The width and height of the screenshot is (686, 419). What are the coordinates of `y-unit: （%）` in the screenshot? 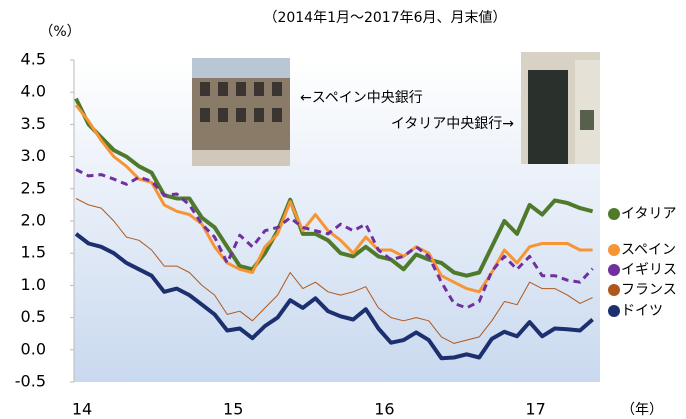 It's located at (59, 32).